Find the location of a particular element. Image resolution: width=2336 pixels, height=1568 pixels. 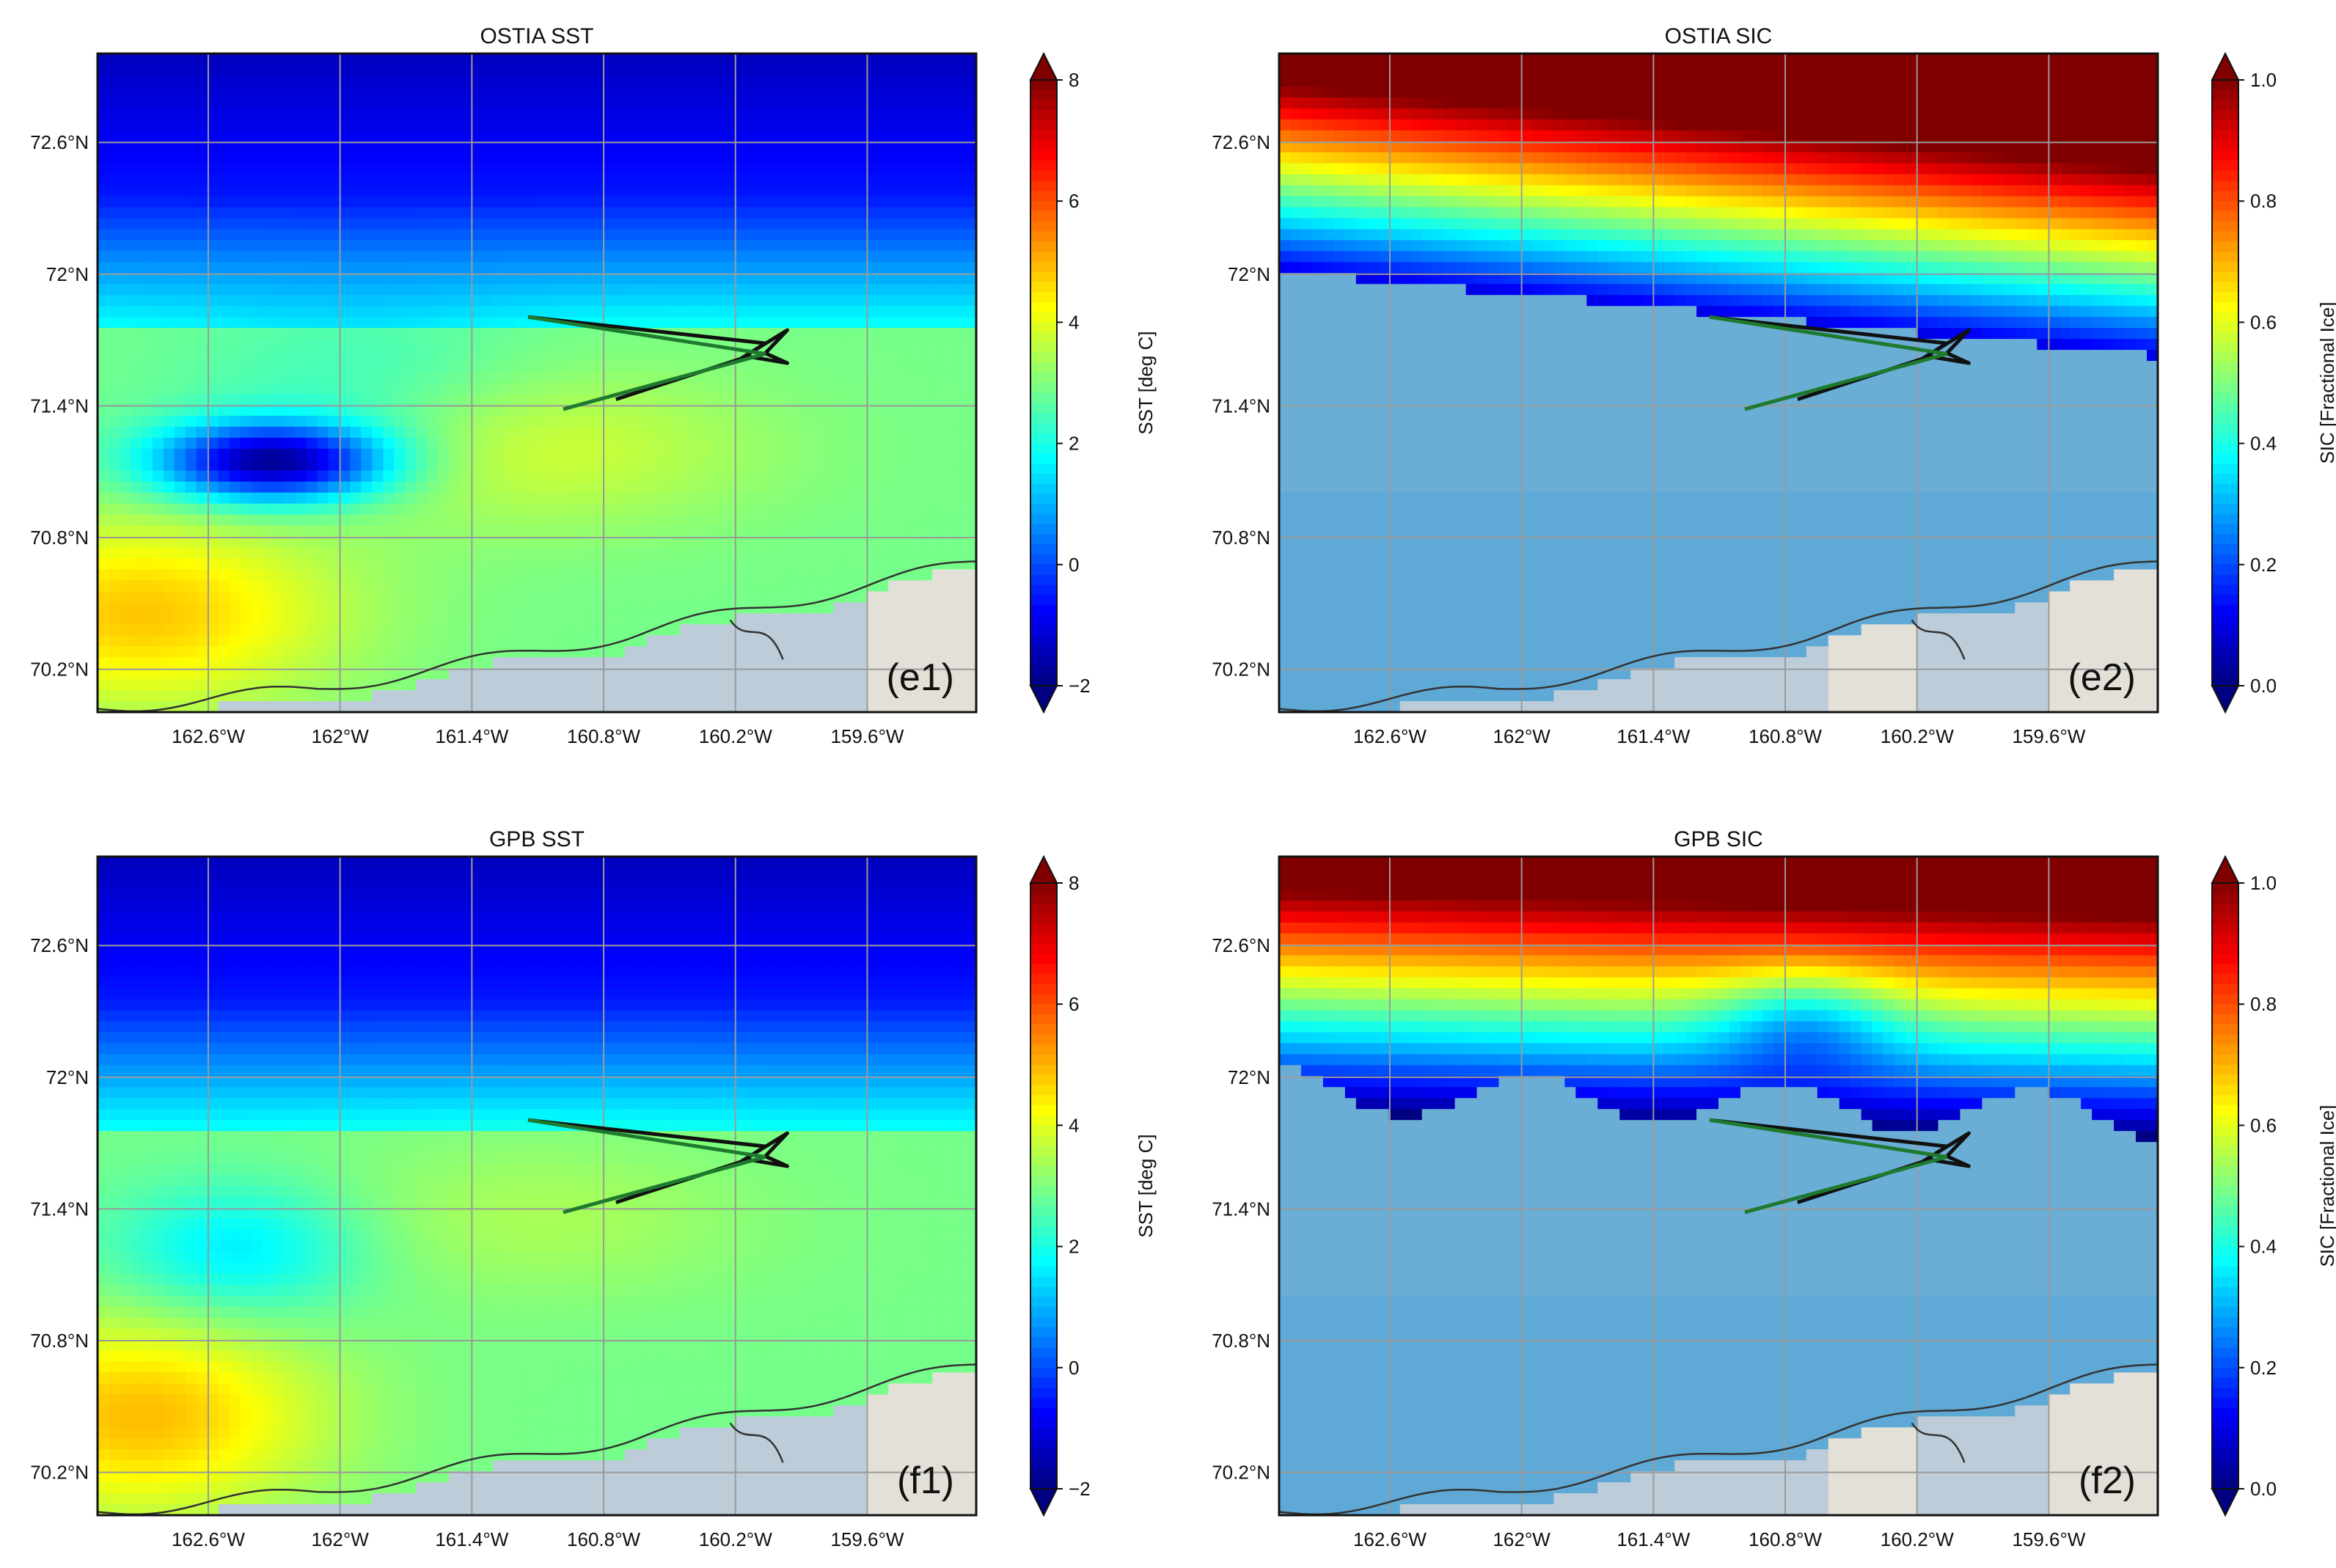

colorbar-tick-label: 0 is located at coordinates (1074, 1368).